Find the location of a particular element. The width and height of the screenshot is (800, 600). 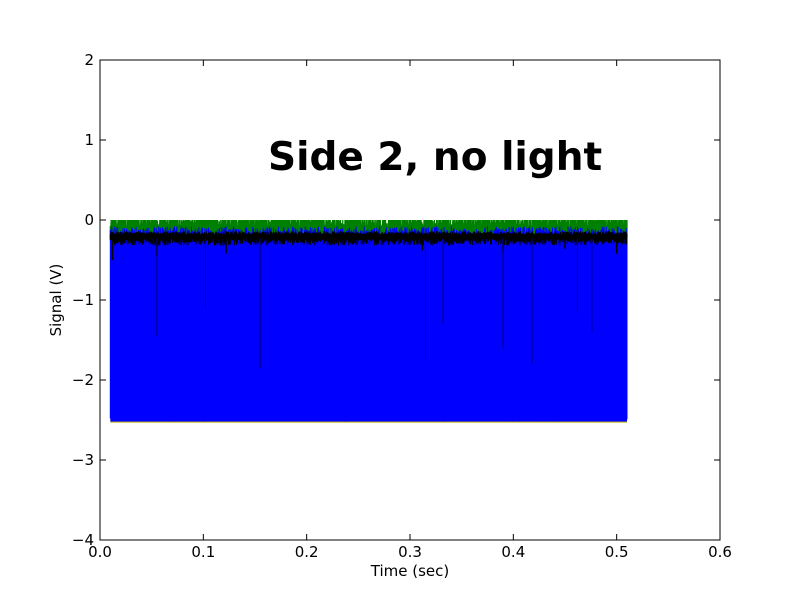

x-tick-label: 0.4 is located at coordinates (513, 552).